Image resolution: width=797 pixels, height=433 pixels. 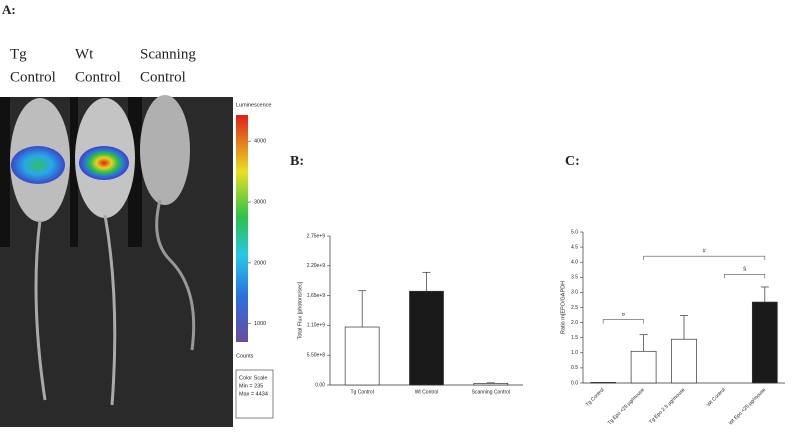 I want to click on y-tick-label: 1.5, so click(x=574, y=338).